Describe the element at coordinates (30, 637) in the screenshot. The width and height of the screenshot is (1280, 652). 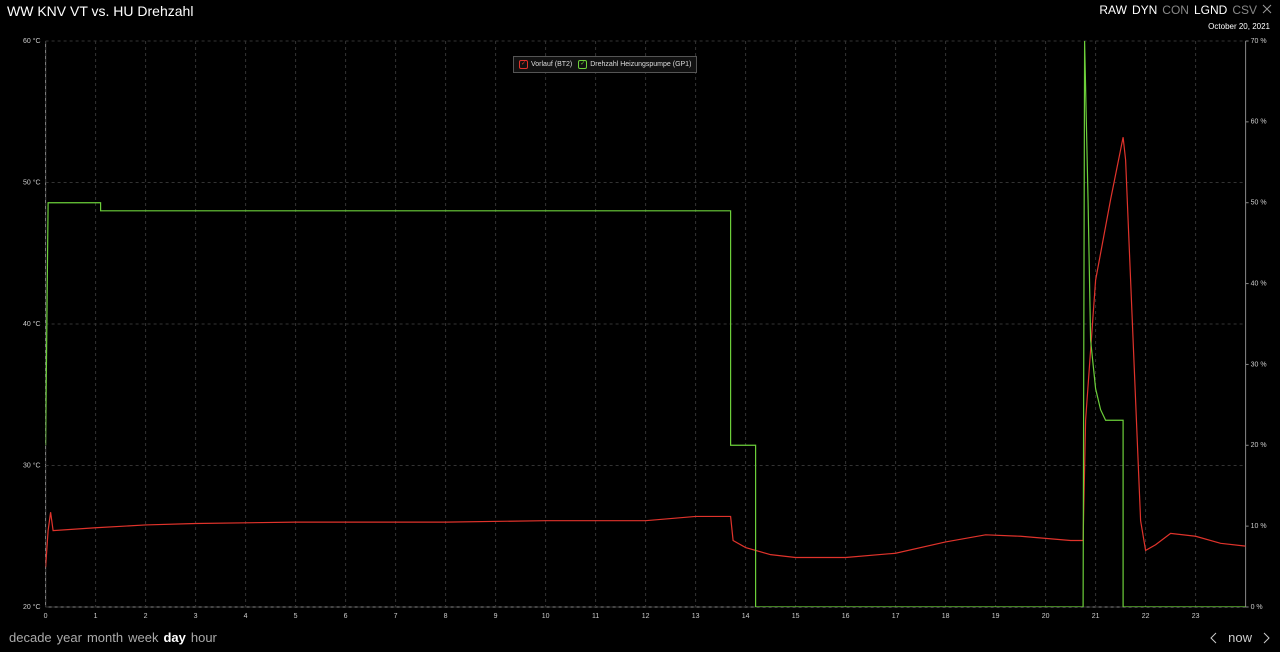
I see `range-button: decade` at that location.